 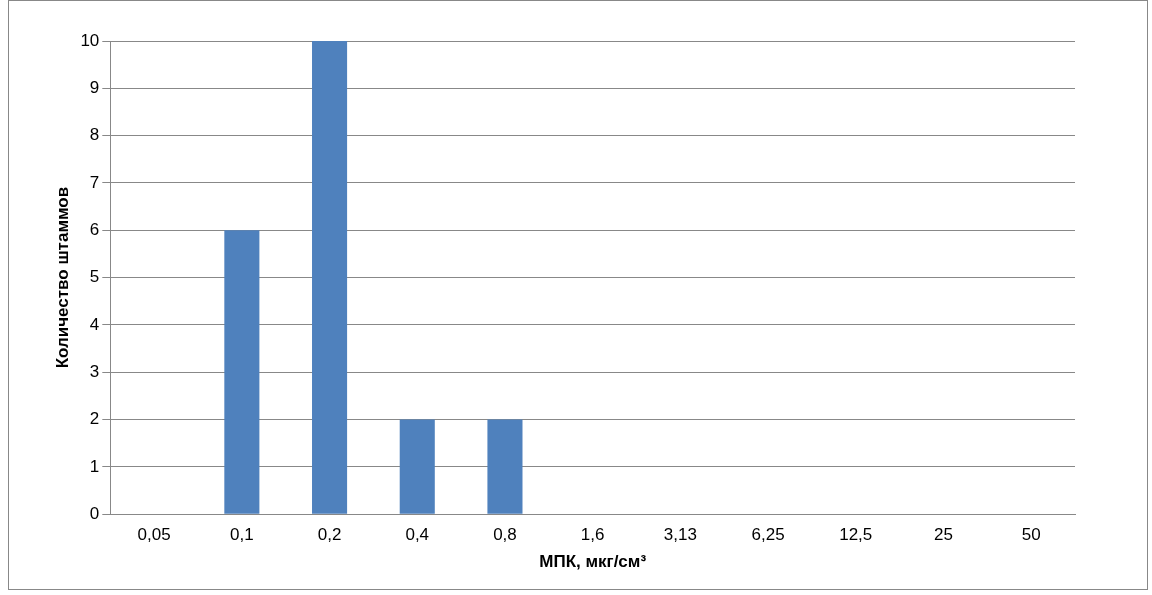 What do you see at coordinates (94, 229) in the screenshot?
I see `y-tick-label: 6` at bounding box center [94, 229].